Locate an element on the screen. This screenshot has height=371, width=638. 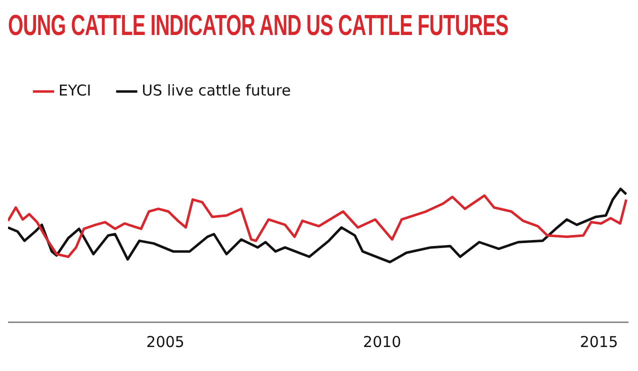
legend-label: US live cattle future is located at coordinates (216, 90).